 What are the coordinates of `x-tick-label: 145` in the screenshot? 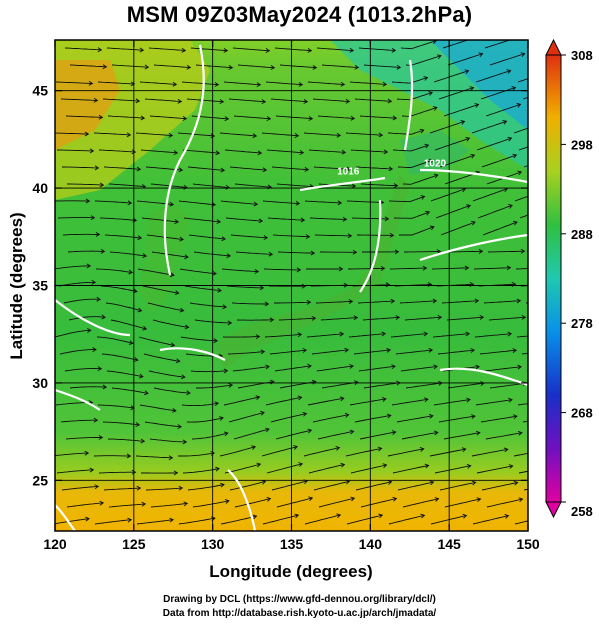 It's located at (449, 544).